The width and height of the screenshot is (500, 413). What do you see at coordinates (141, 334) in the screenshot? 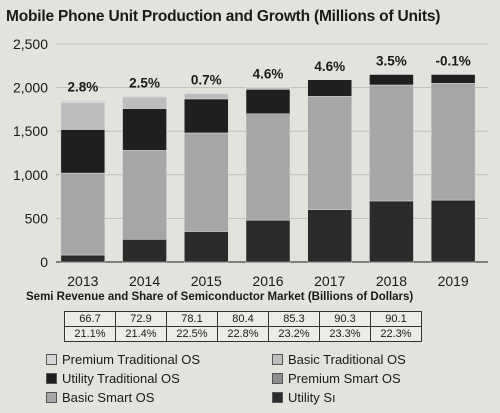
I see `table-cell: 21.4%` at bounding box center [141, 334].